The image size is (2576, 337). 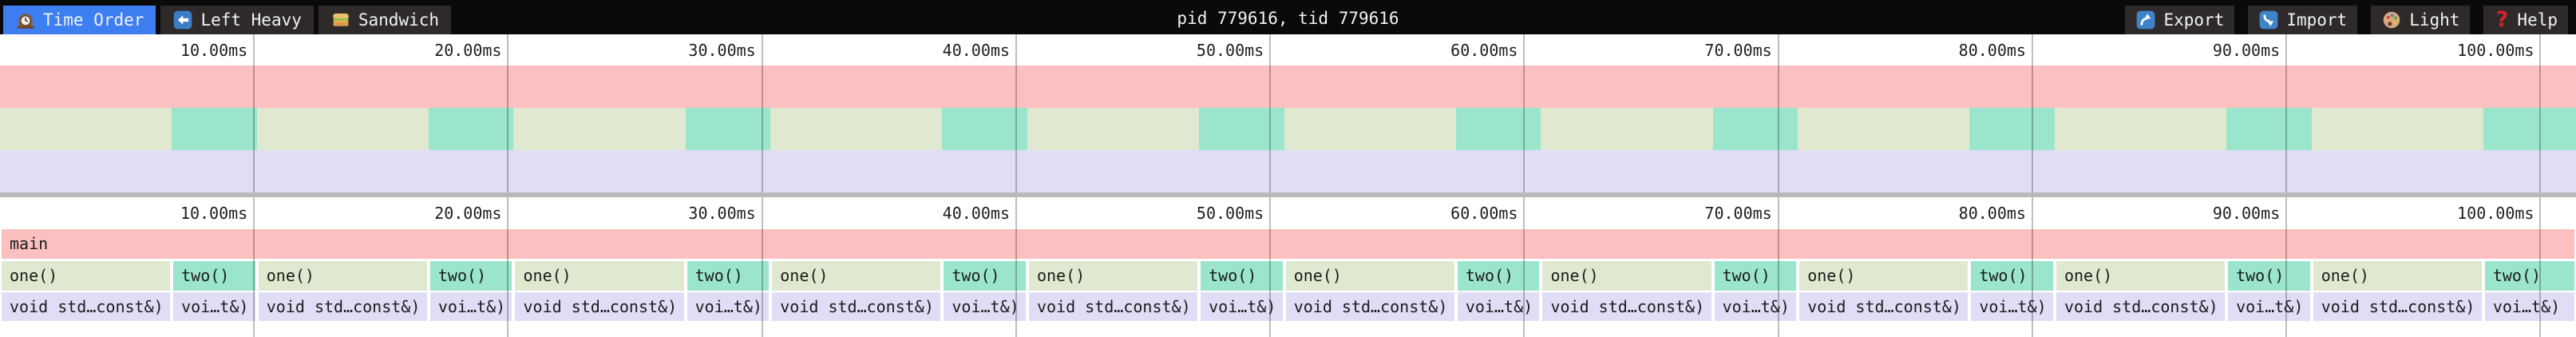 What do you see at coordinates (976, 213) in the screenshot?
I see `chart-tick-label: 40.00ms` at bounding box center [976, 213].